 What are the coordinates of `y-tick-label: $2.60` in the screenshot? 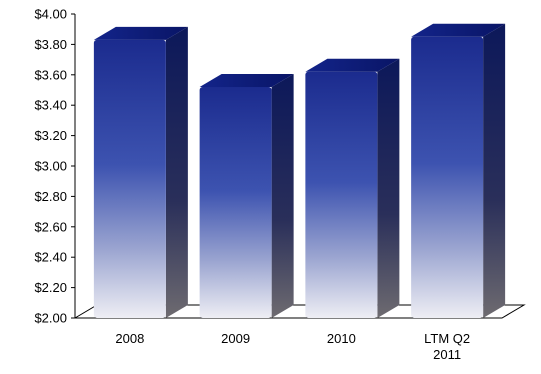 It's located at (50, 226).